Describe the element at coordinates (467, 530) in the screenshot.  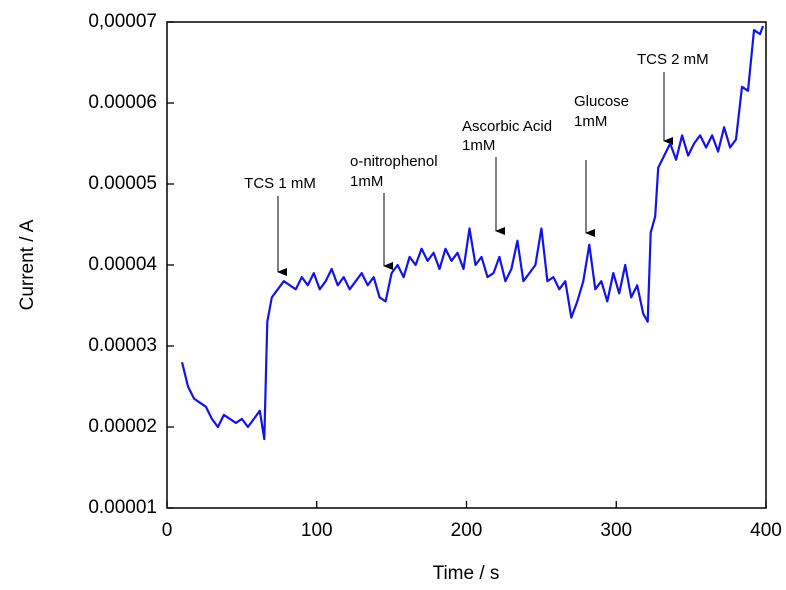
I see `x-tick-label: 200` at that location.